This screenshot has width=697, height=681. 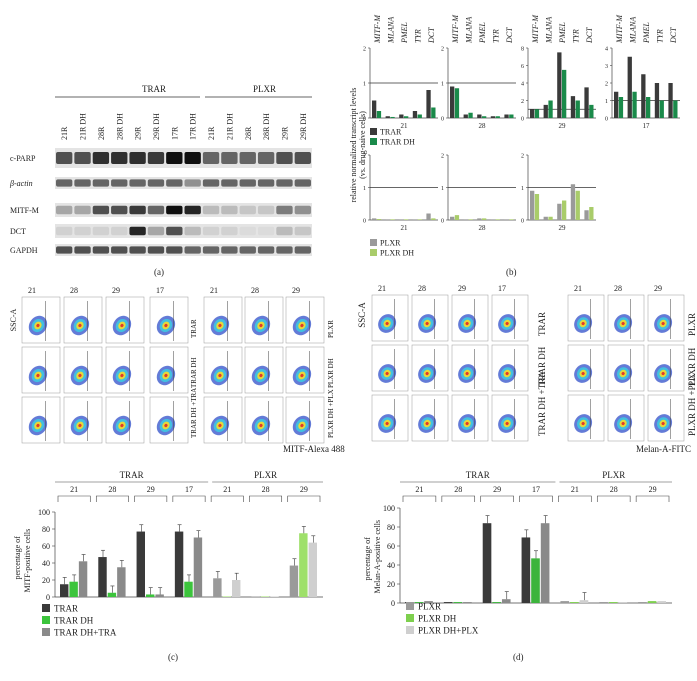 I want to click on y-tick-label: 2, so click(x=522, y=102).